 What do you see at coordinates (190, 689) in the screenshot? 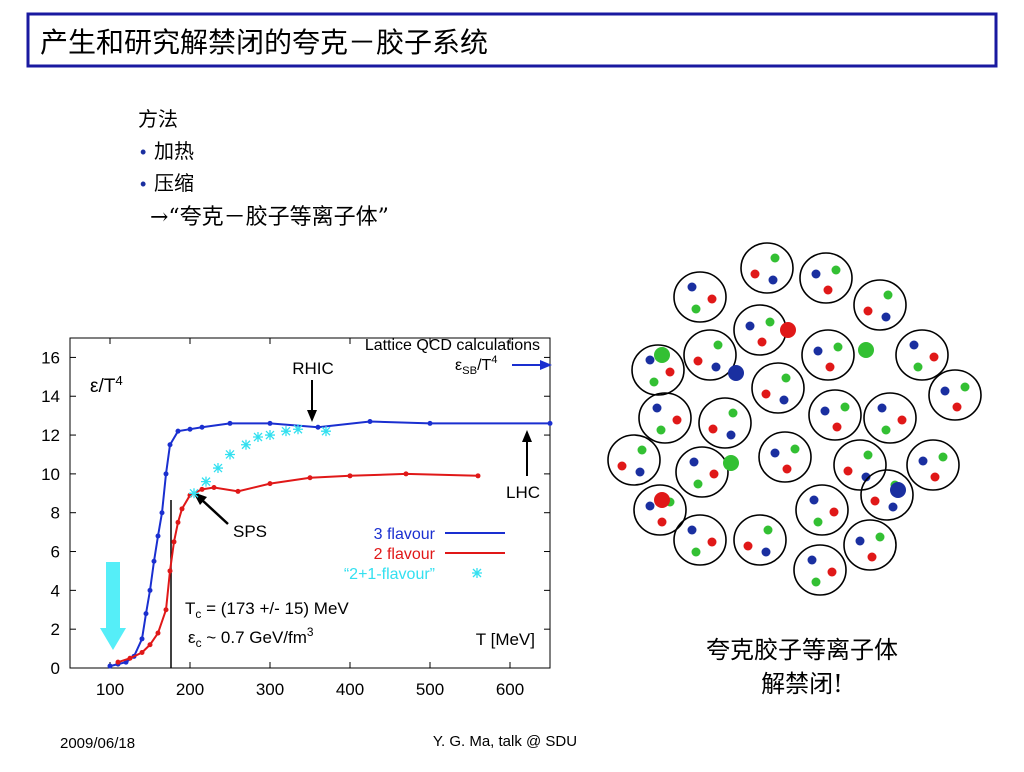
I see `x-tick-label: 200` at bounding box center [190, 689].